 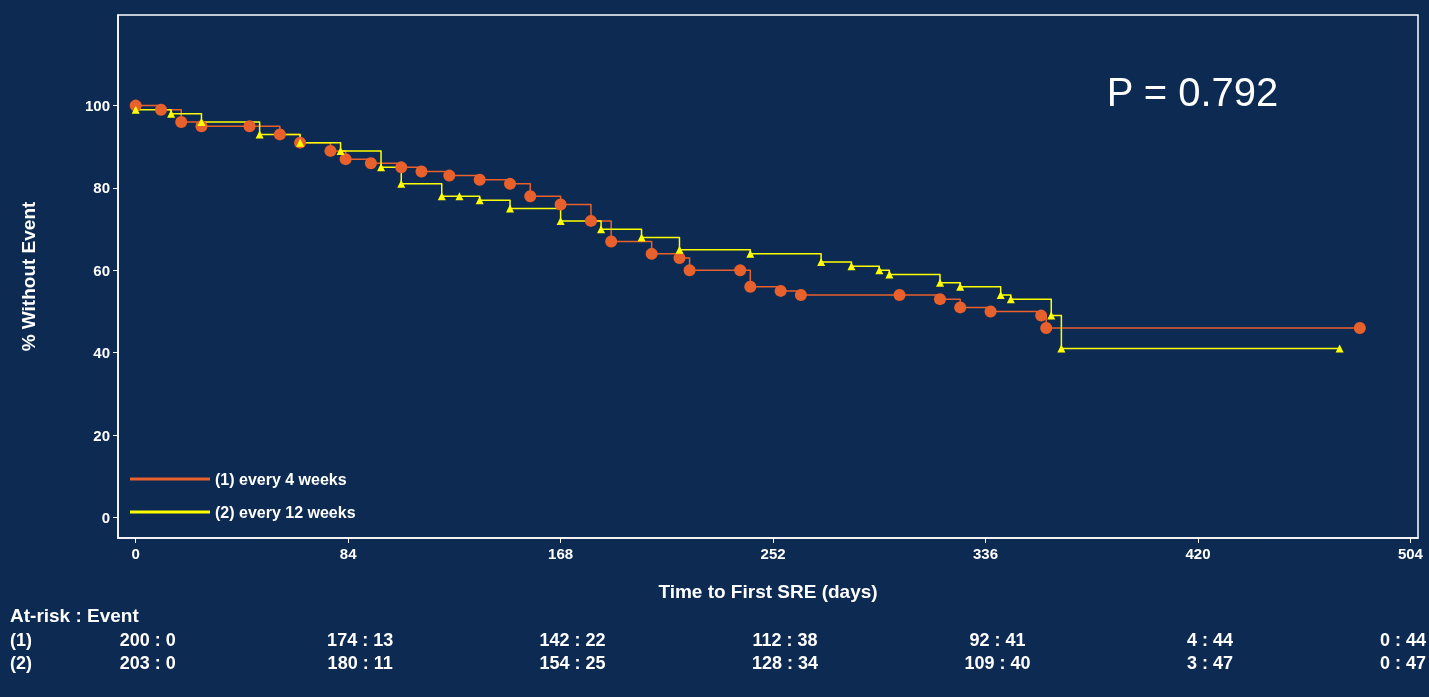 I want to click on text: 0 : 44, so click(x=1402, y=640).